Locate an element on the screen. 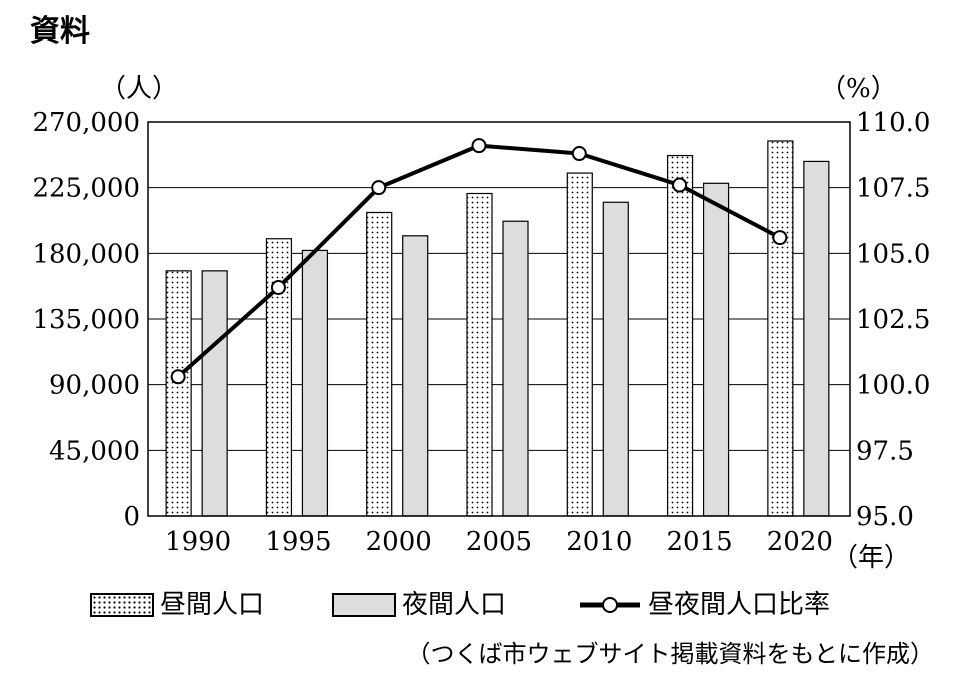 The image size is (960, 682). right-tick-label: 102.5 is located at coordinates (893, 320).